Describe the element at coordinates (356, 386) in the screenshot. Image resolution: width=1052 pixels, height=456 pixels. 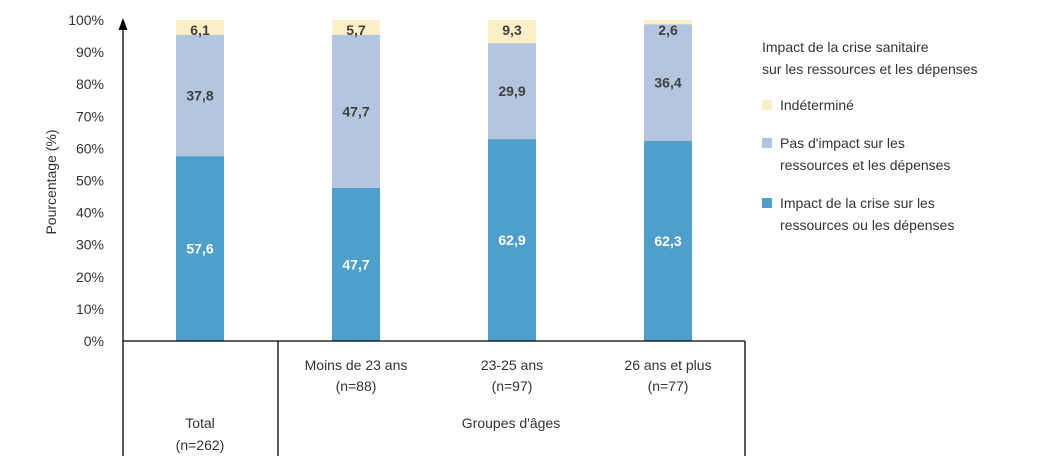
I see `category-label-line2: (n=88)` at that location.